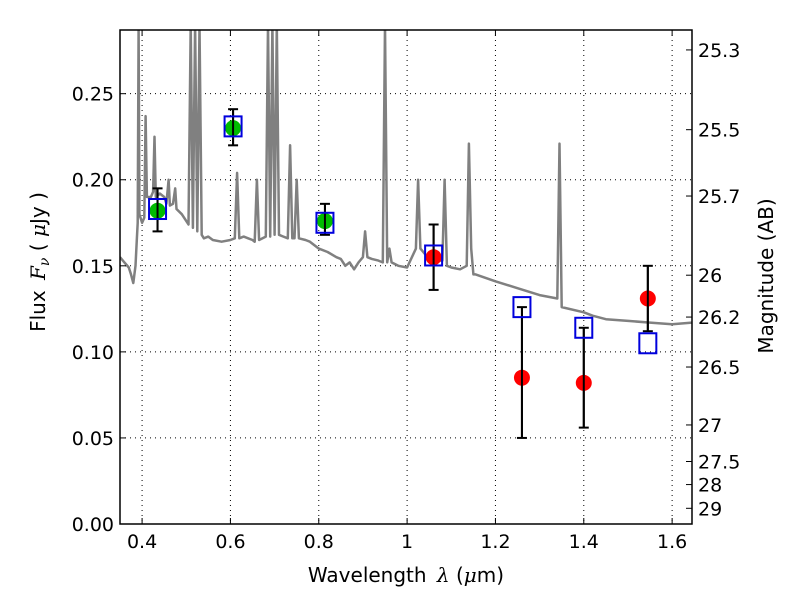 This screenshot has height=600, width=800. I want to click on y2-tick-label: 26.2, so click(719, 318).